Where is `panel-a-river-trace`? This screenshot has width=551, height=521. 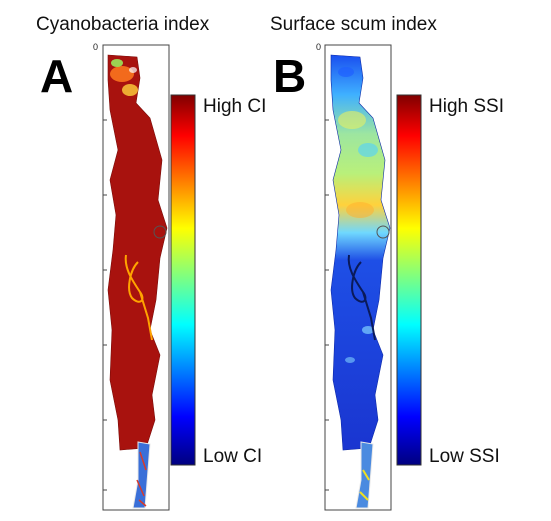 panel-a-river-trace is located at coordinates (138, 297).